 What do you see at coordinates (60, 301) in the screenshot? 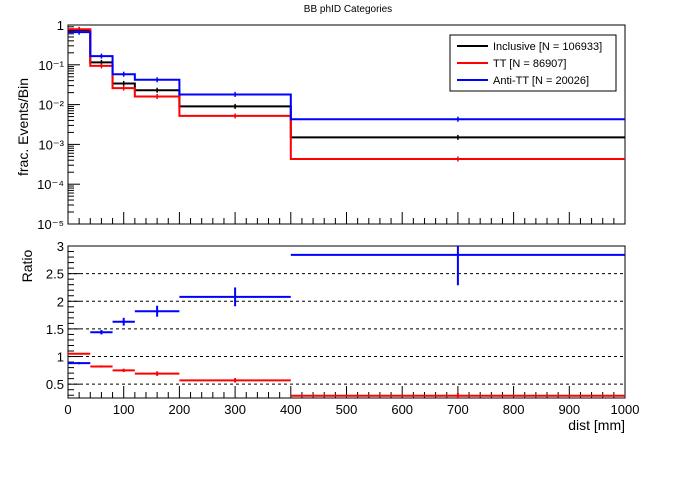
I see `bottom-y-tick-label: 2` at bounding box center [60, 301].